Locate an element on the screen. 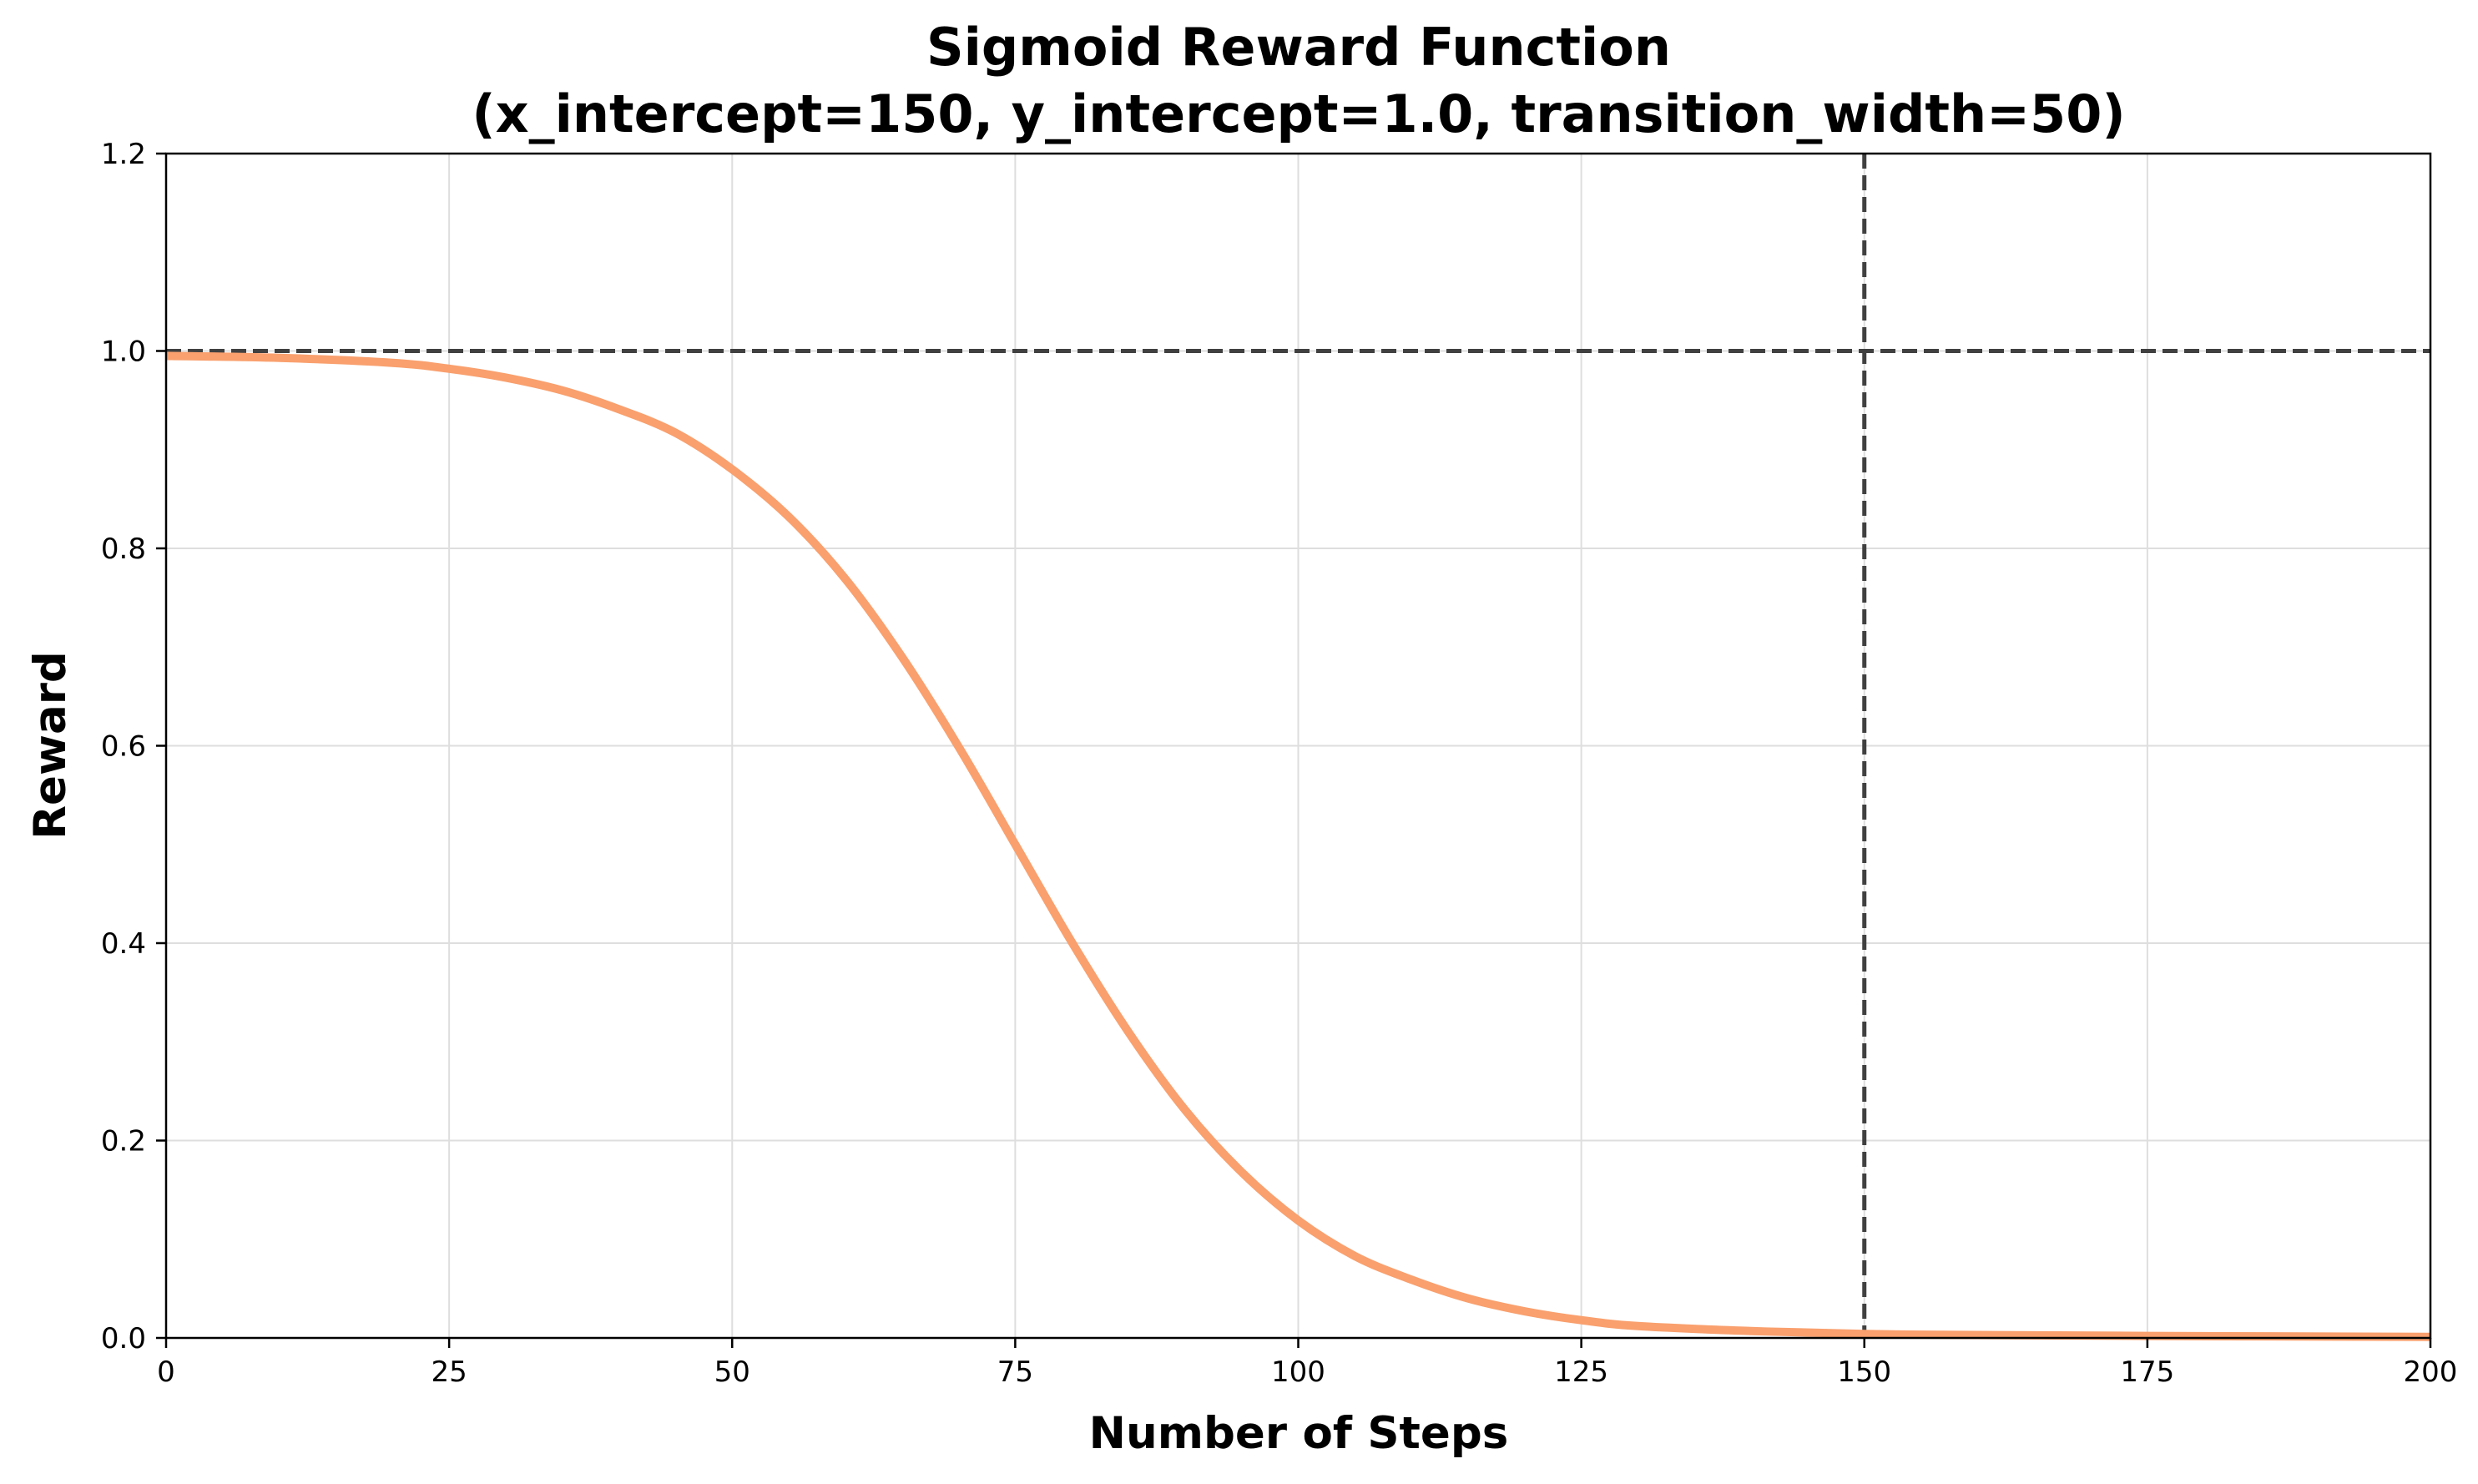 The image size is (2478, 1484). y-tick-label: 0.8 is located at coordinates (123, 549).